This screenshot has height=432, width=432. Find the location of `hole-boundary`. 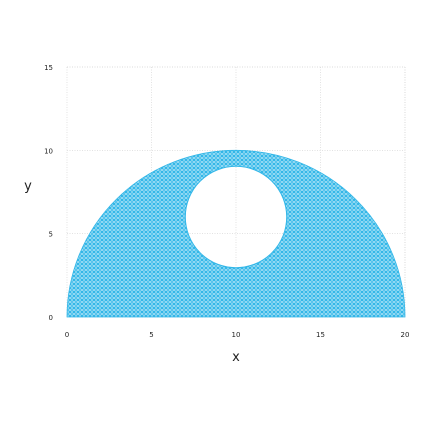

hole-boundary is located at coordinates (236, 217).